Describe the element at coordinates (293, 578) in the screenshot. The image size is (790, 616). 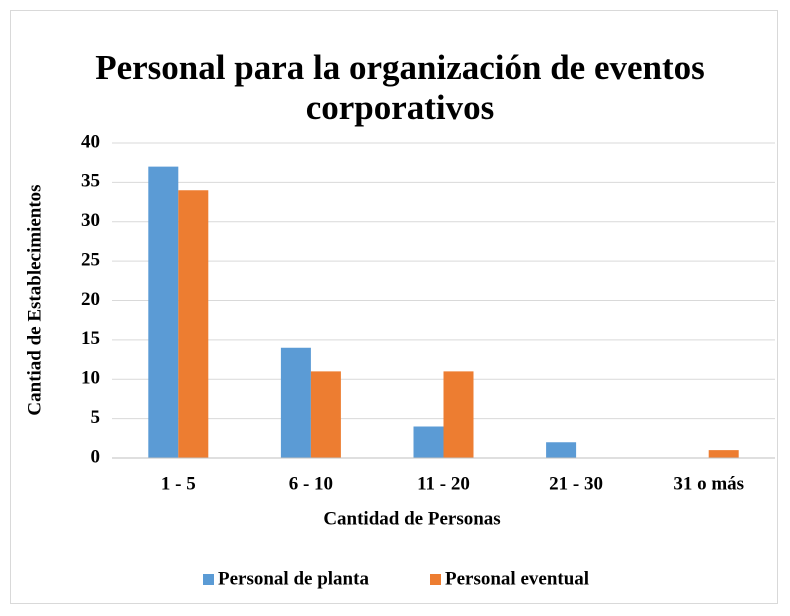
I see `legend-label: Personal de planta` at that location.